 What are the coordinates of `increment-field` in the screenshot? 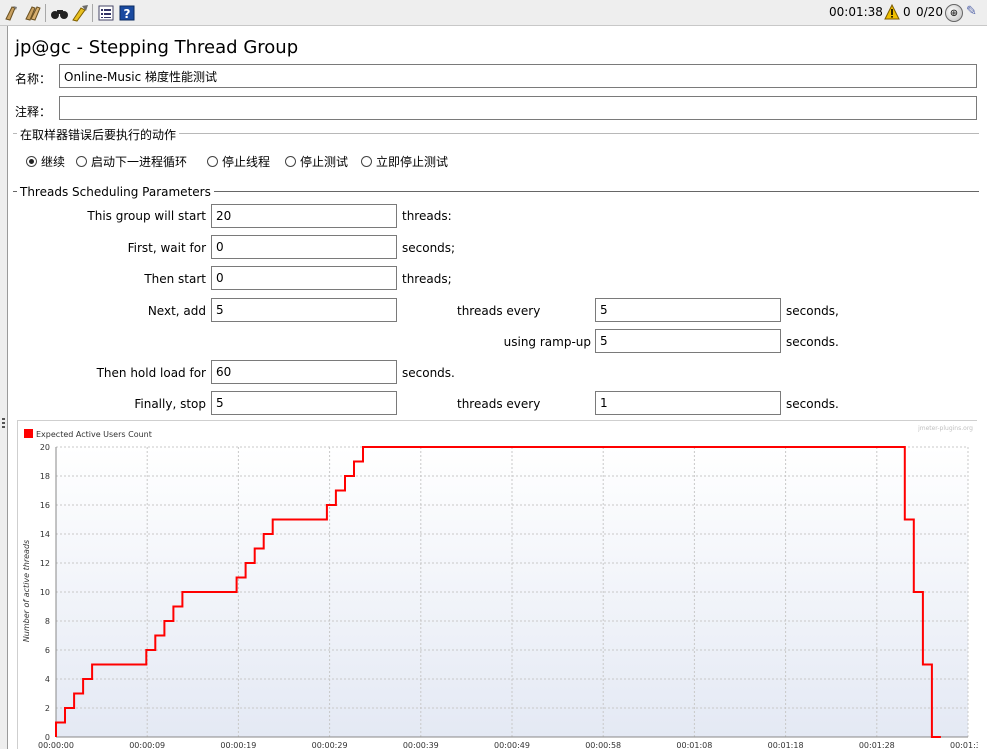 It's located at (304, 310).